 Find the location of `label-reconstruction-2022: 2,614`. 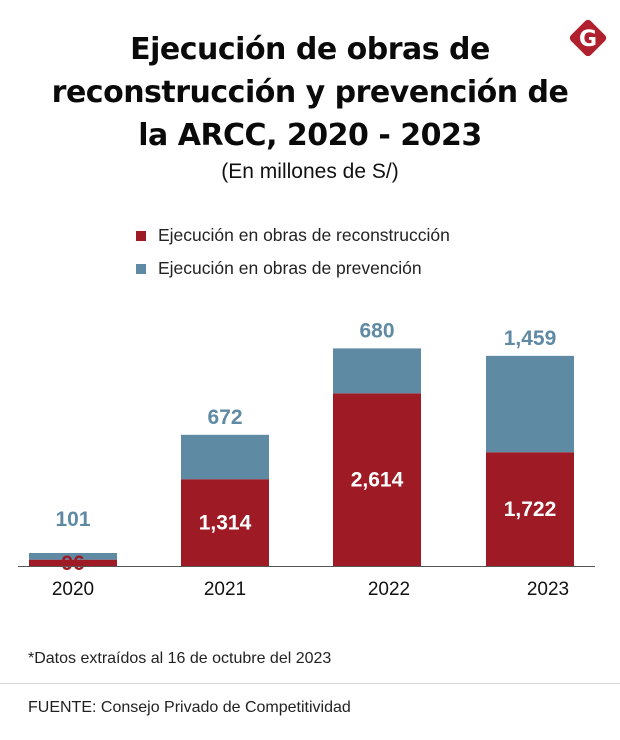

label-reconstruction-2022: 2,614 is located at coordinates (377, 480).